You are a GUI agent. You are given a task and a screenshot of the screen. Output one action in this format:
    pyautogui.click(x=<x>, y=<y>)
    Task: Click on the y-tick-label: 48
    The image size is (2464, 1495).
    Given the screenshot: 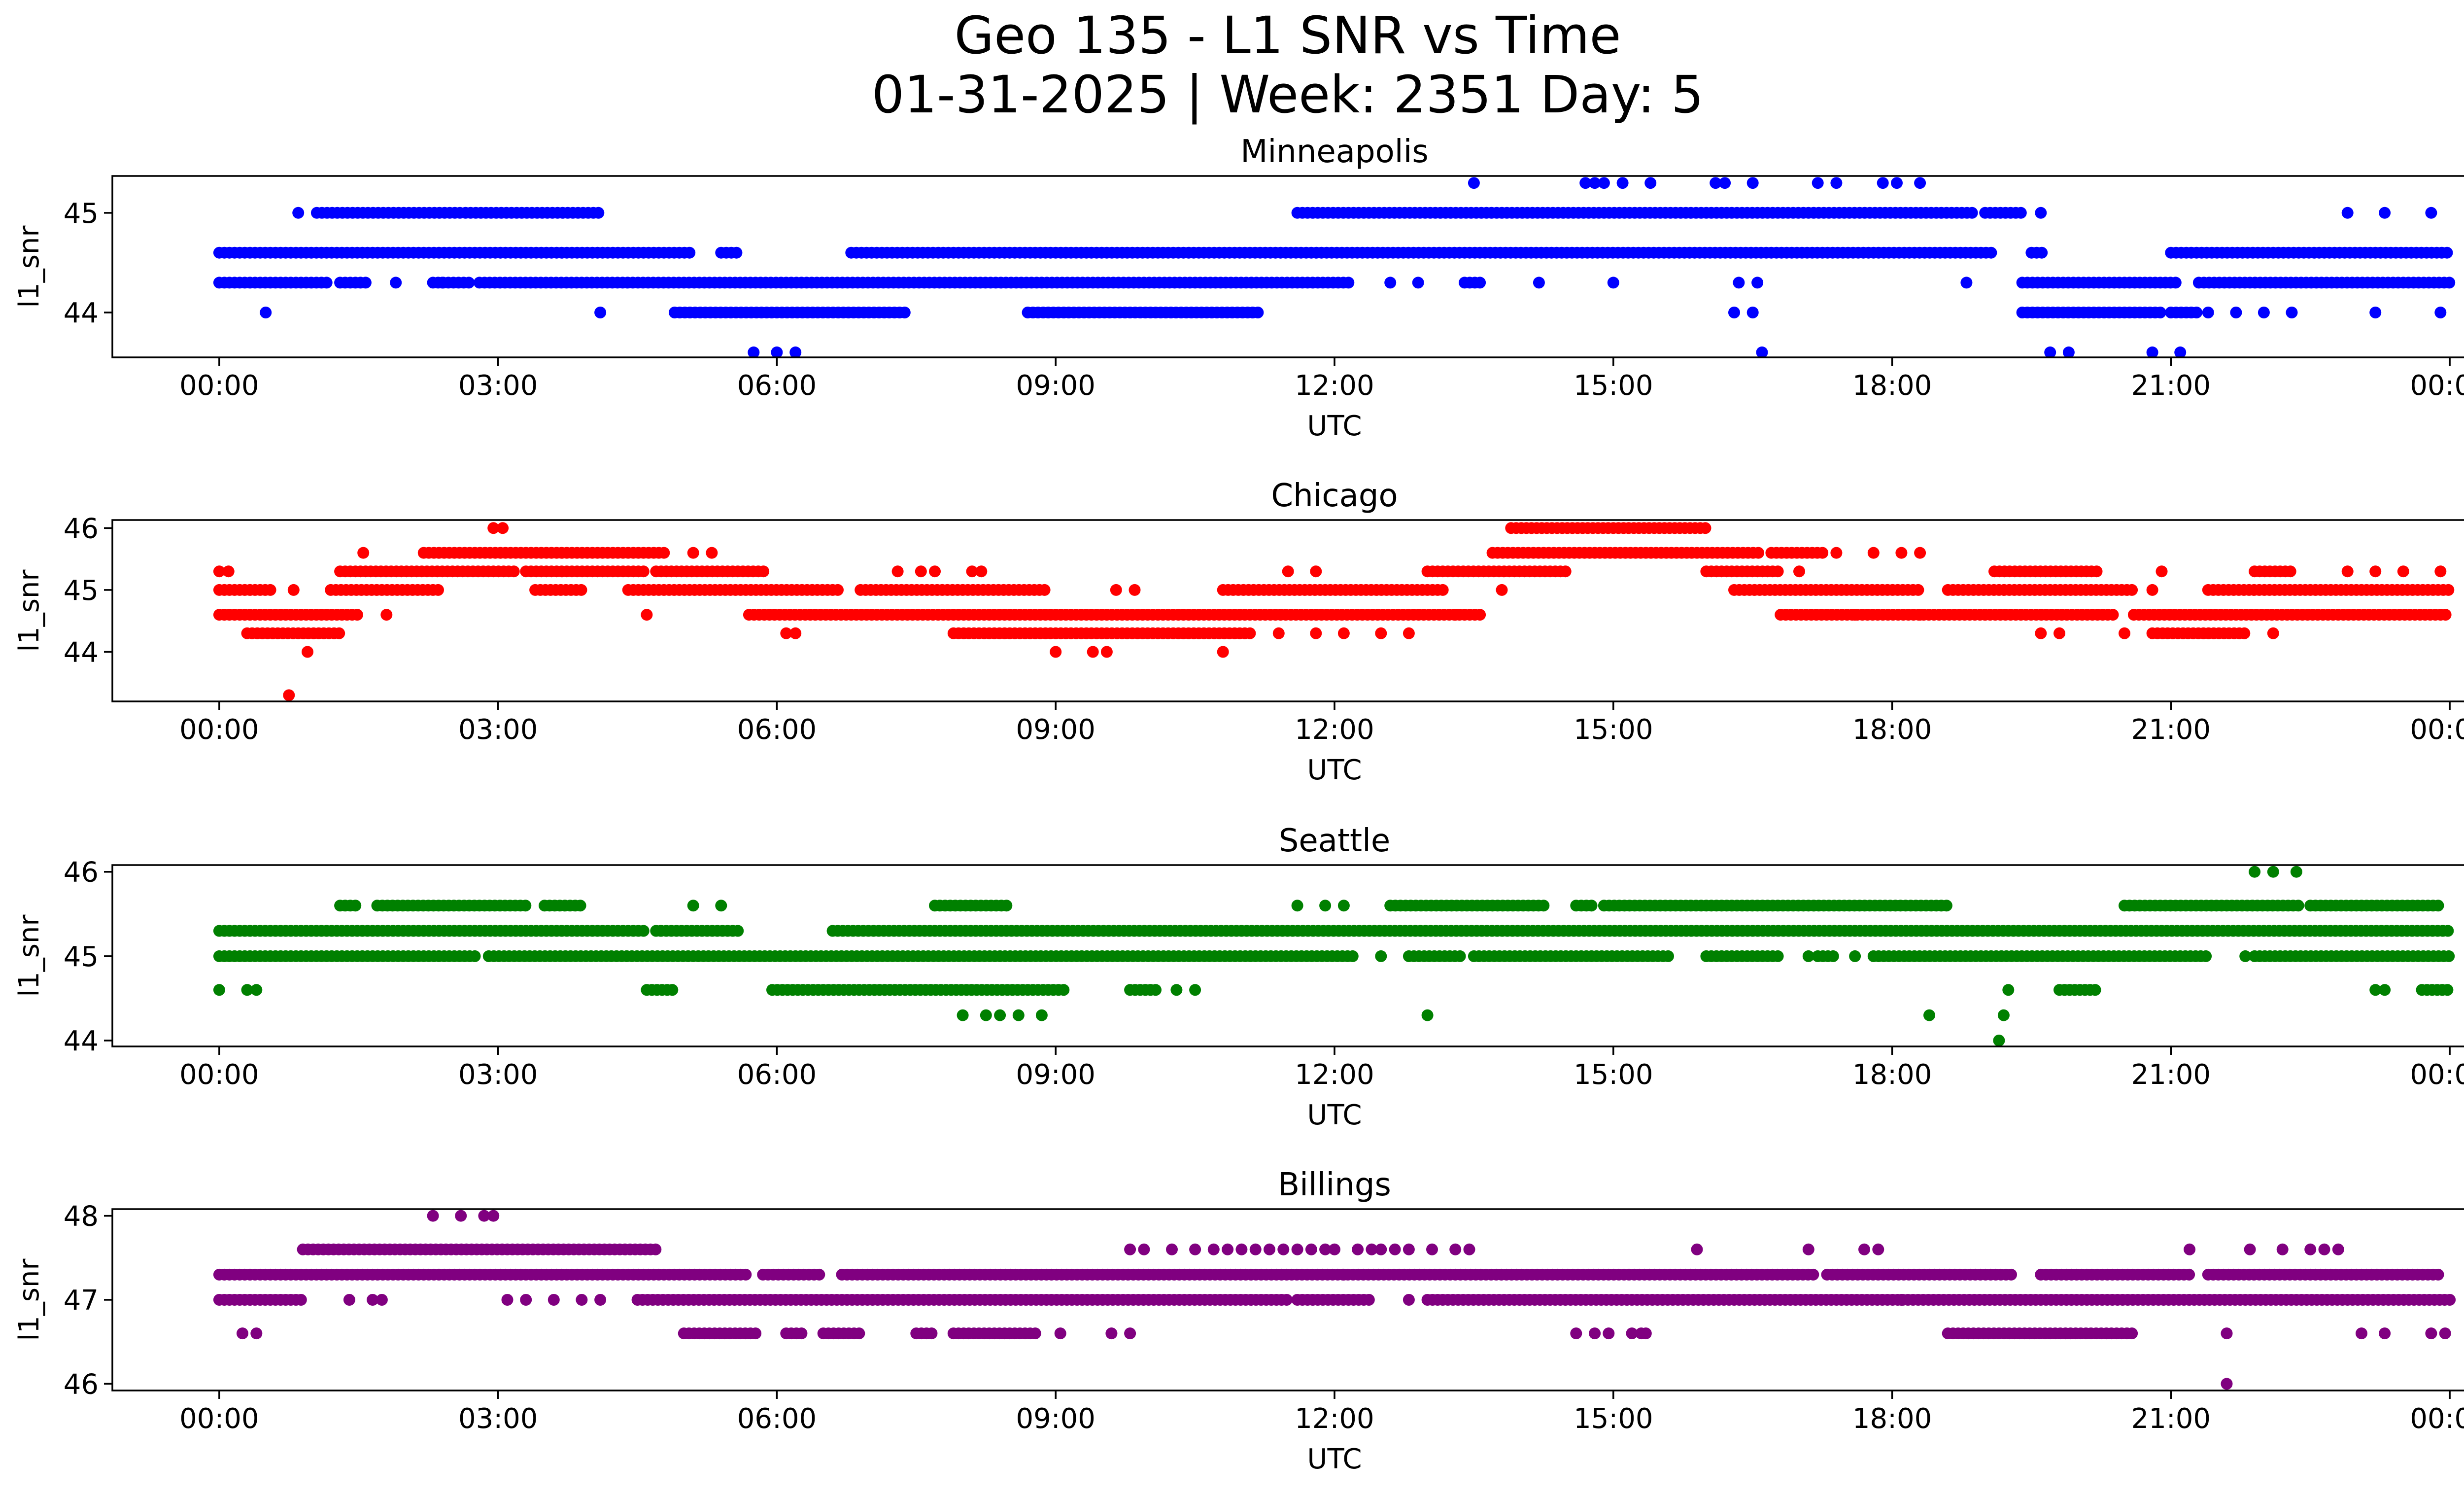 What is the action you would take?
    pyautogui.click(x=81, y=1217)
    